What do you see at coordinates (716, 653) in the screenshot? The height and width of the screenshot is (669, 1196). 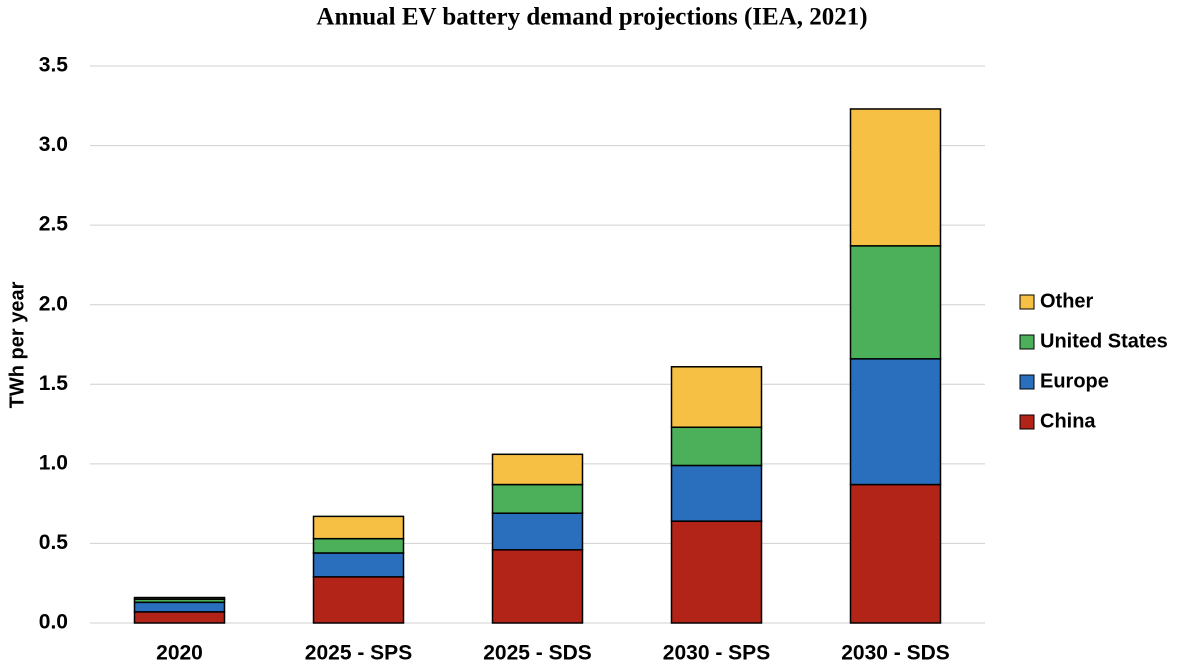 I see `x-tick-label: 2030 - SPS` at bounding box center [716, 653].